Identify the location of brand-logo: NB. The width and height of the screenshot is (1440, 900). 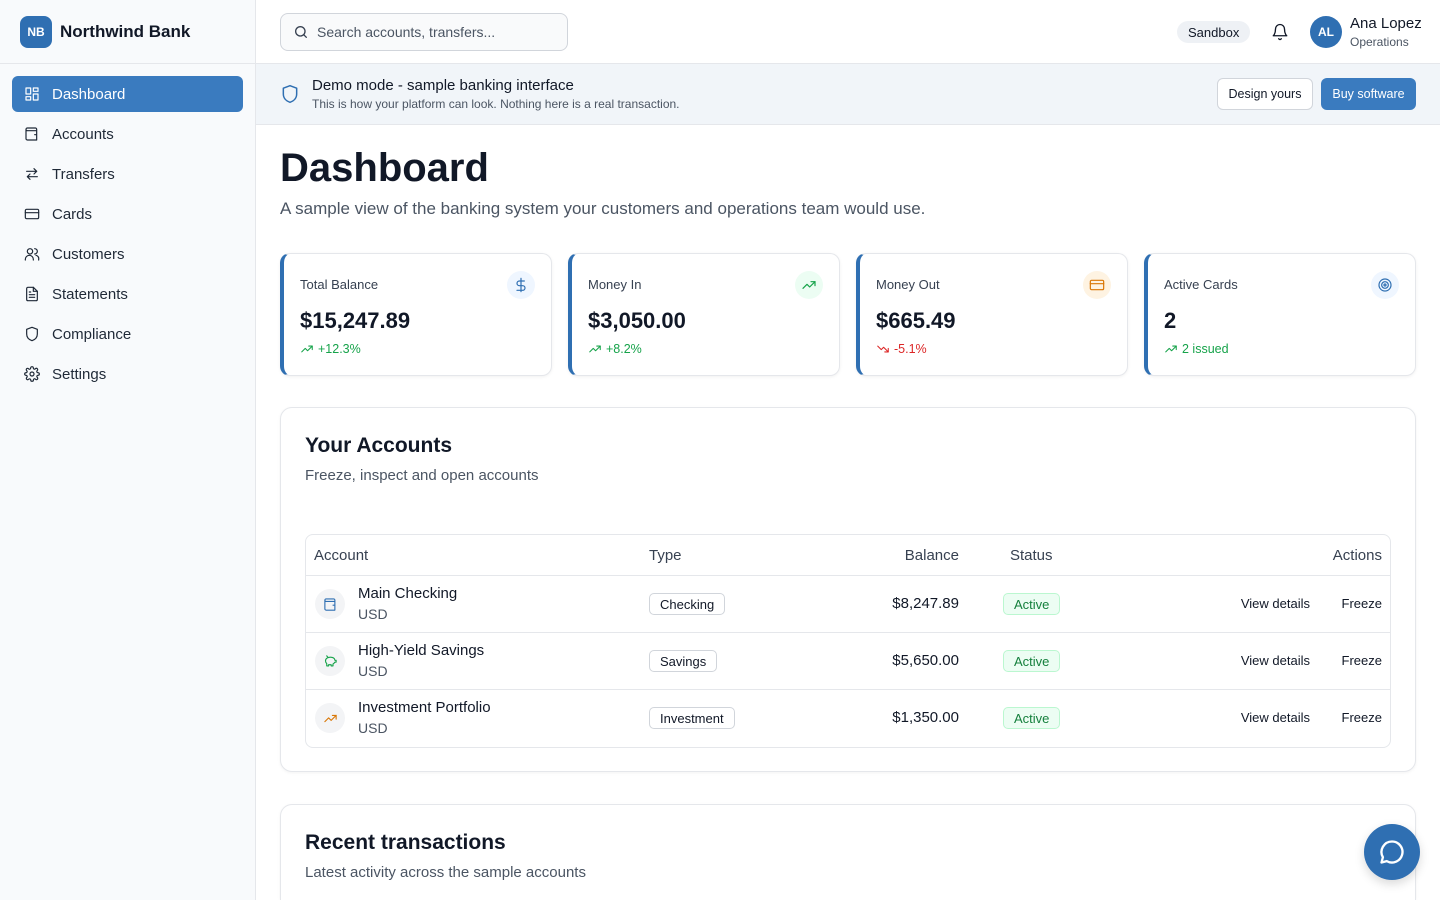
(36, 31).